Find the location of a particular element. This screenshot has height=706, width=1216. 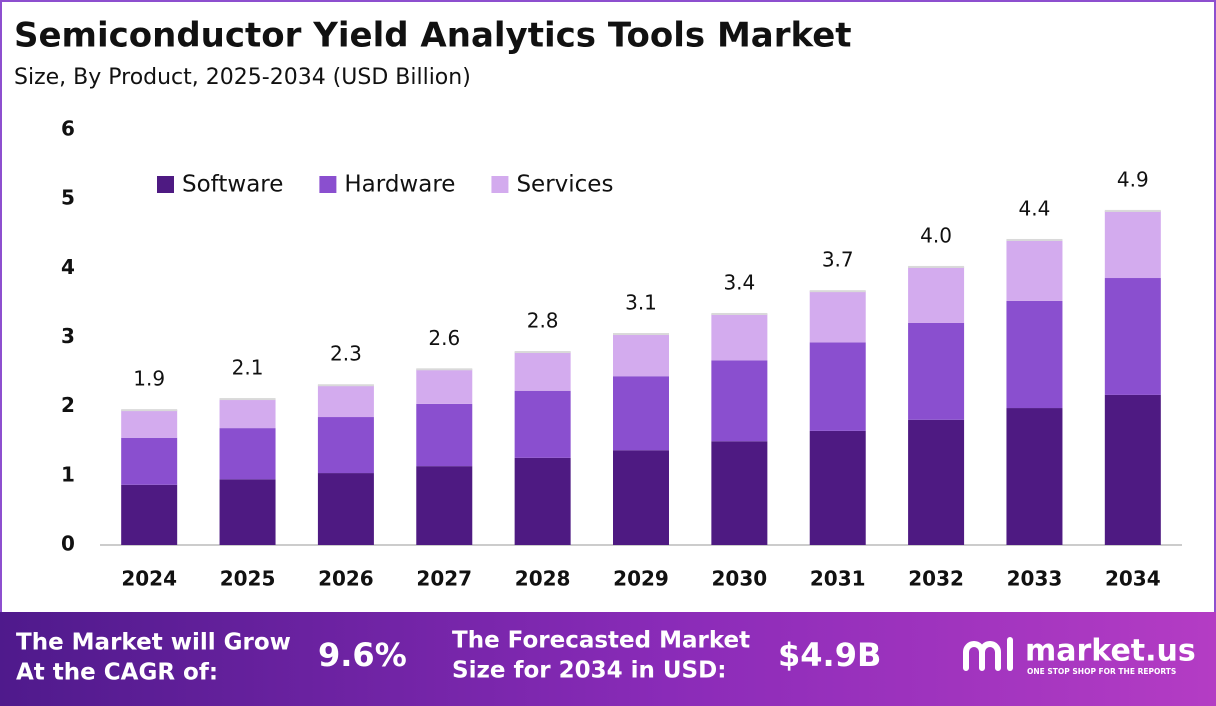

x-tick-label: 2034 is located at coordinates (1133, 579).